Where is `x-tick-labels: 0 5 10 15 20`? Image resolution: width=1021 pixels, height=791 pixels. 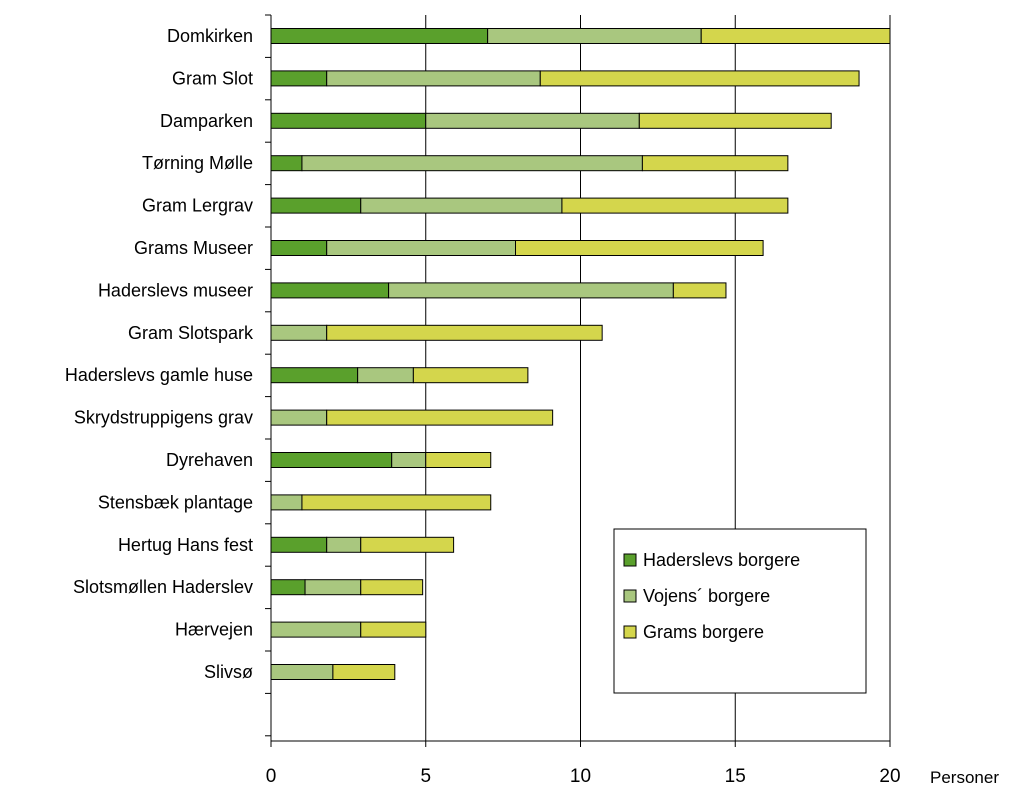
x-tick-labels: 0 5 10 15 20 is located at coordinates (583, 776).